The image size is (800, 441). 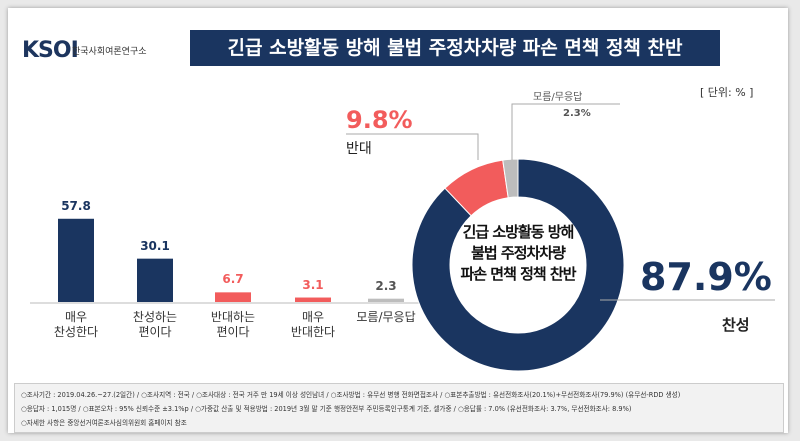 What do you see at coordinates (109, 52) in the screenshot?
I see `logo-subtitle: 한국사회여론연구소` at bounding box center [109, 52].